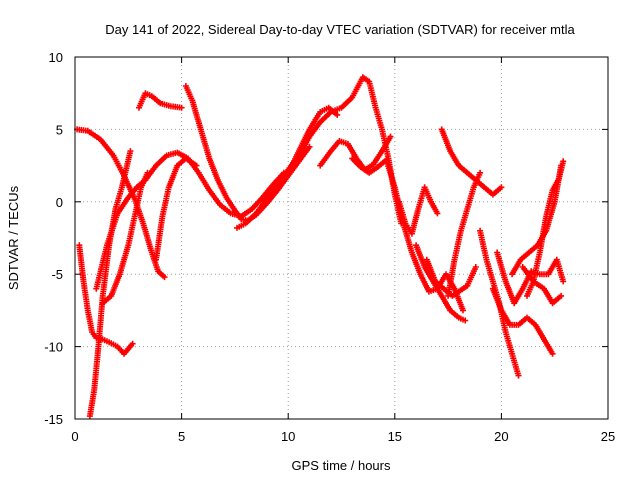 Image resolution: width=640 pixels, height=480 pixels. Describe the element at coordinates (57, 274) in the screenshot. I see `y-tick-label: -5` at that location.